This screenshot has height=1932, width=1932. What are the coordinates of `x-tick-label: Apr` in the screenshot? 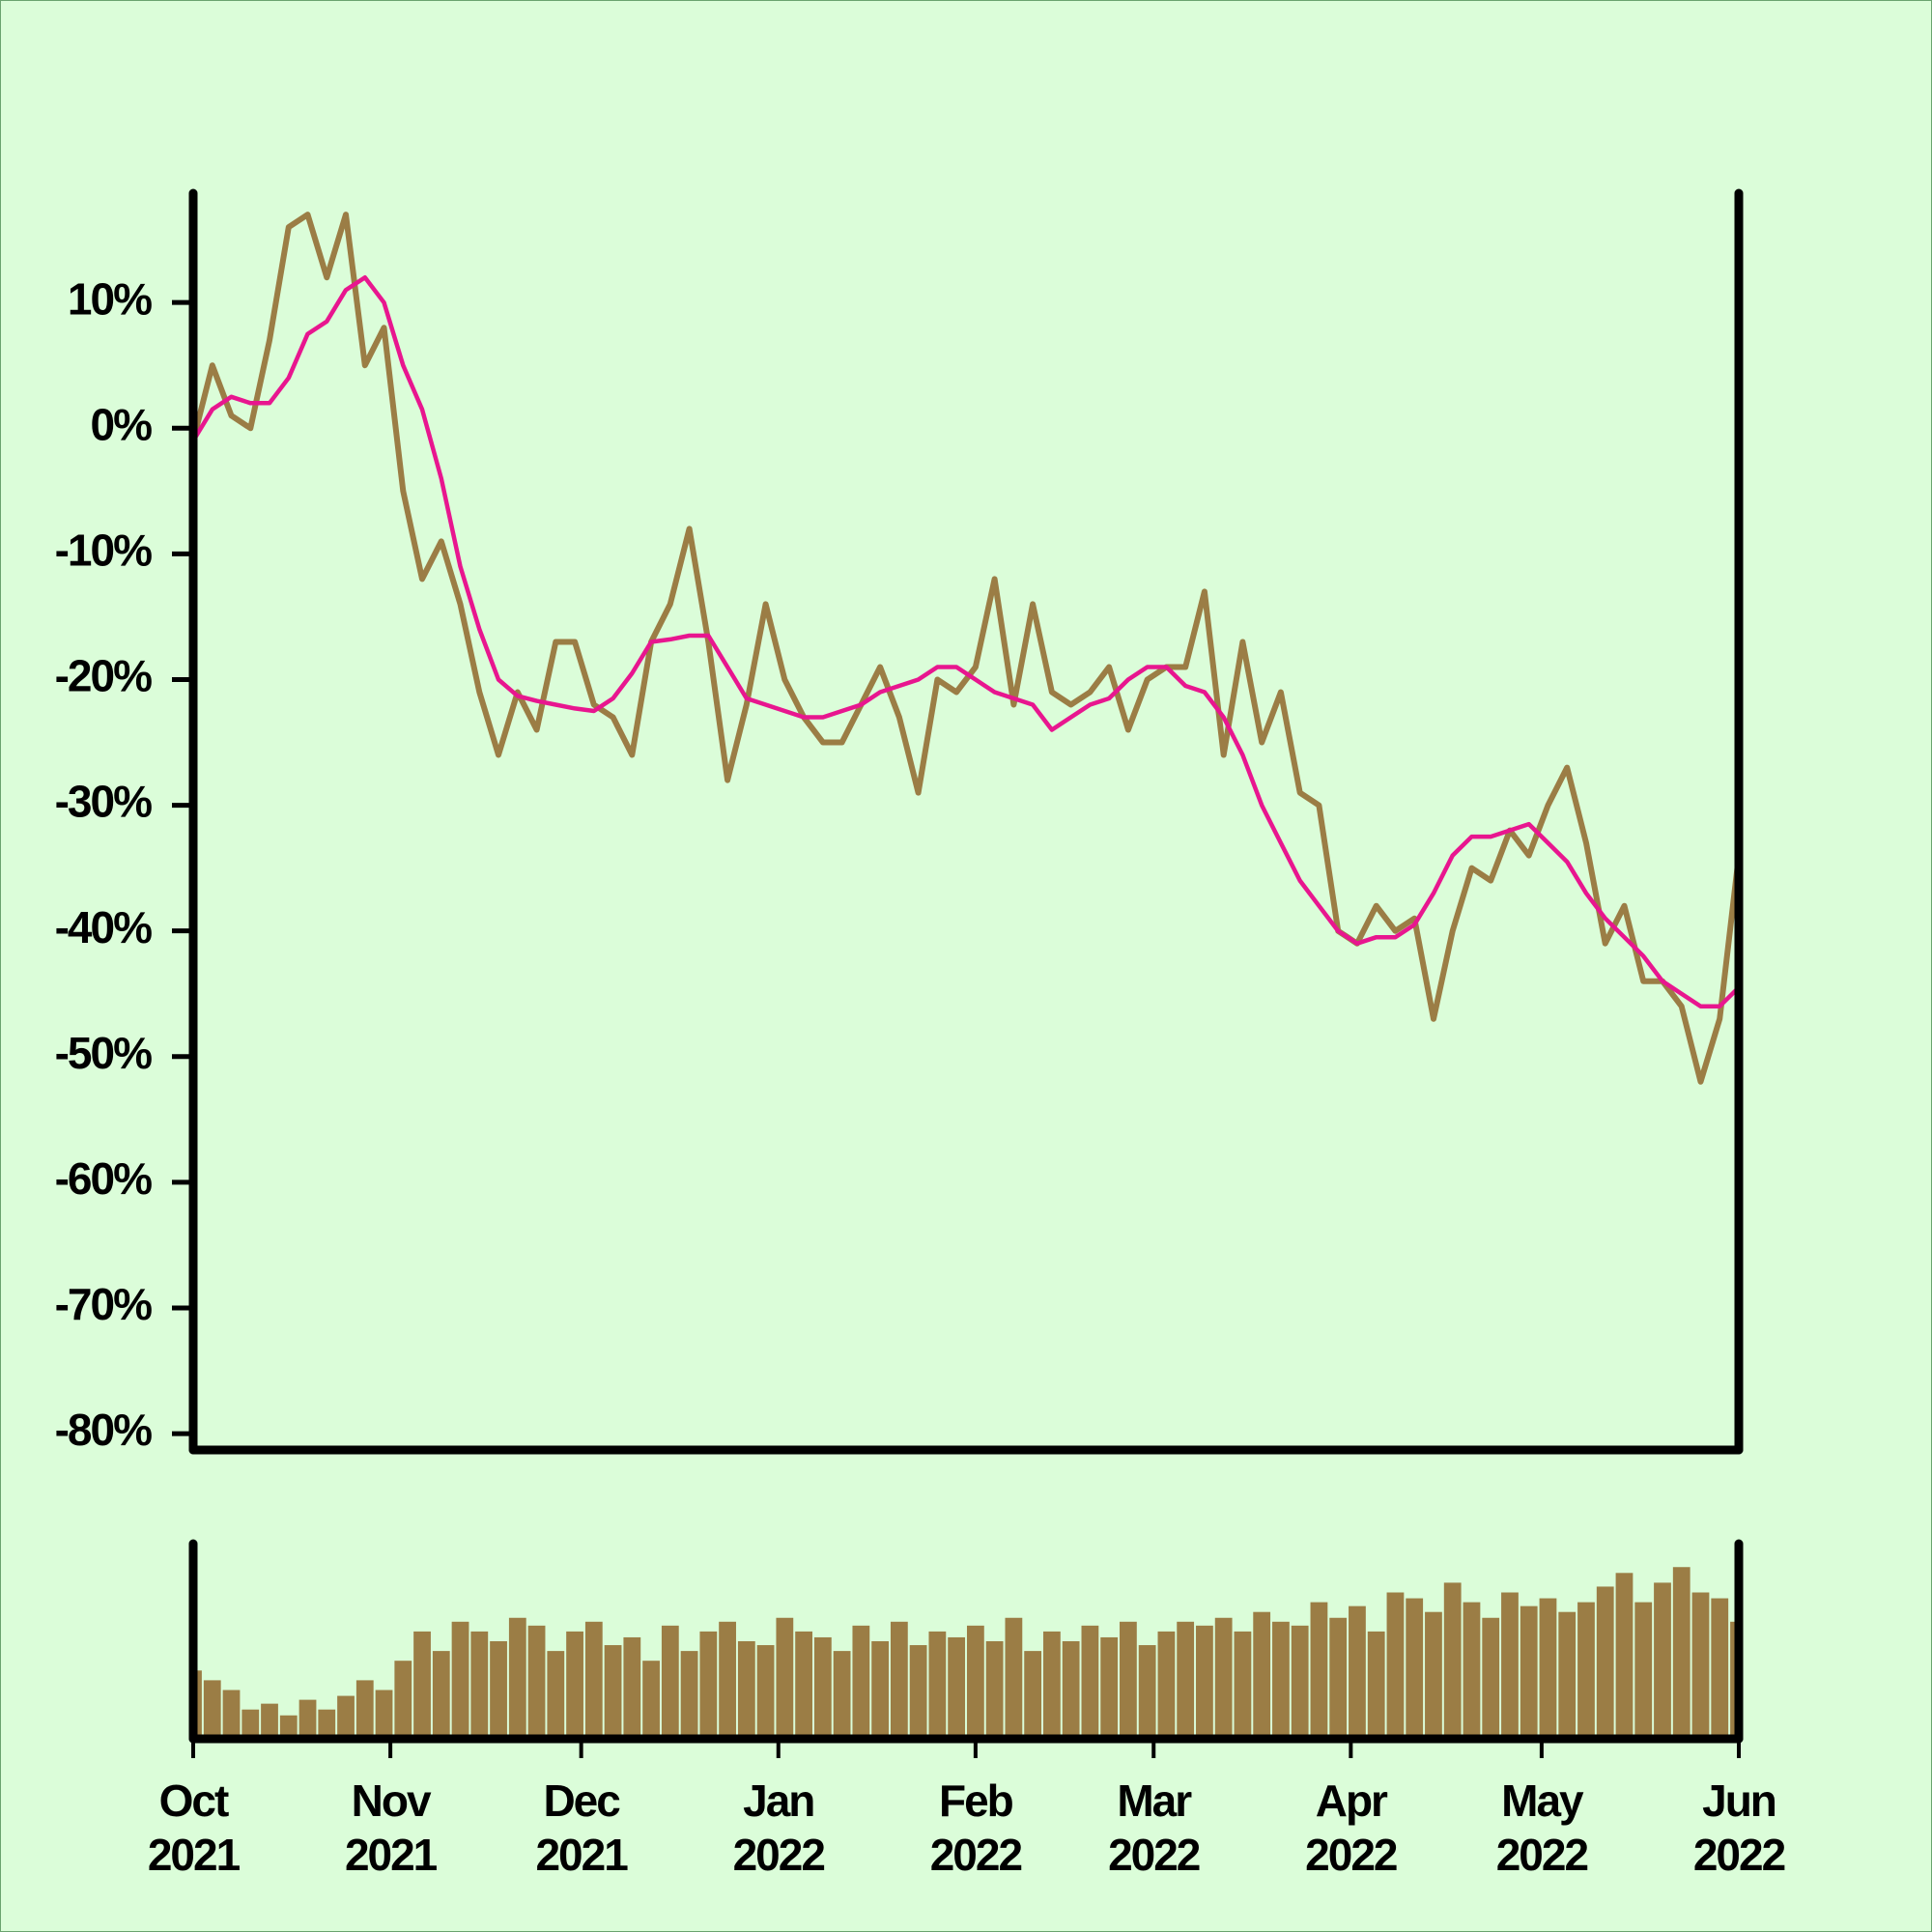 It's located at (1352, 1801).